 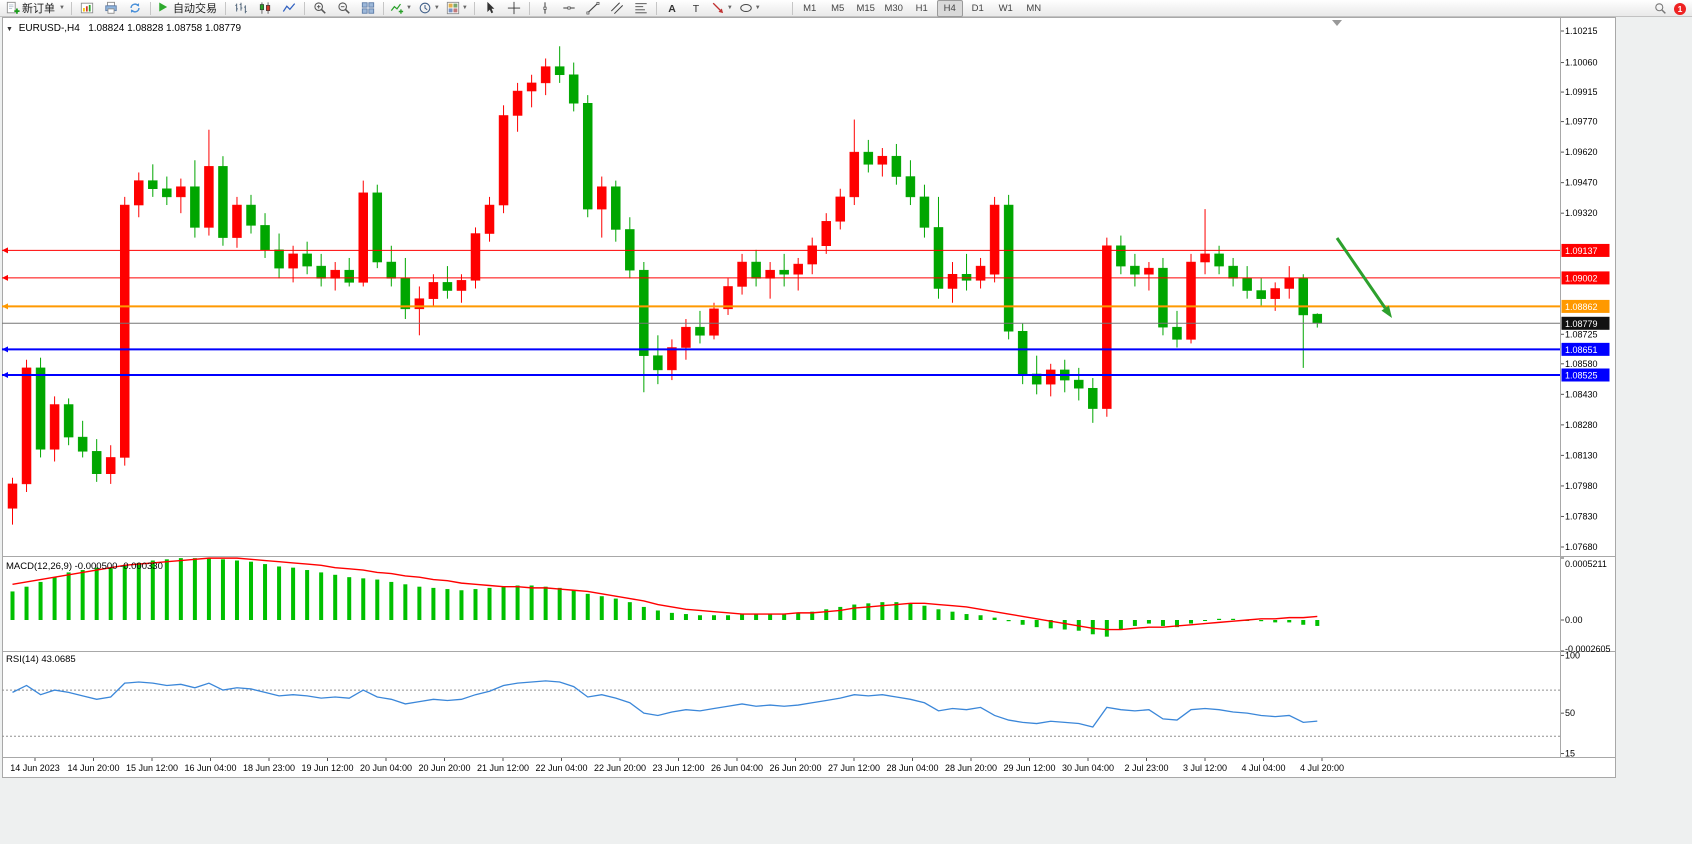 I want to click on candlestick-chart-button, so click(x=265, y=8).